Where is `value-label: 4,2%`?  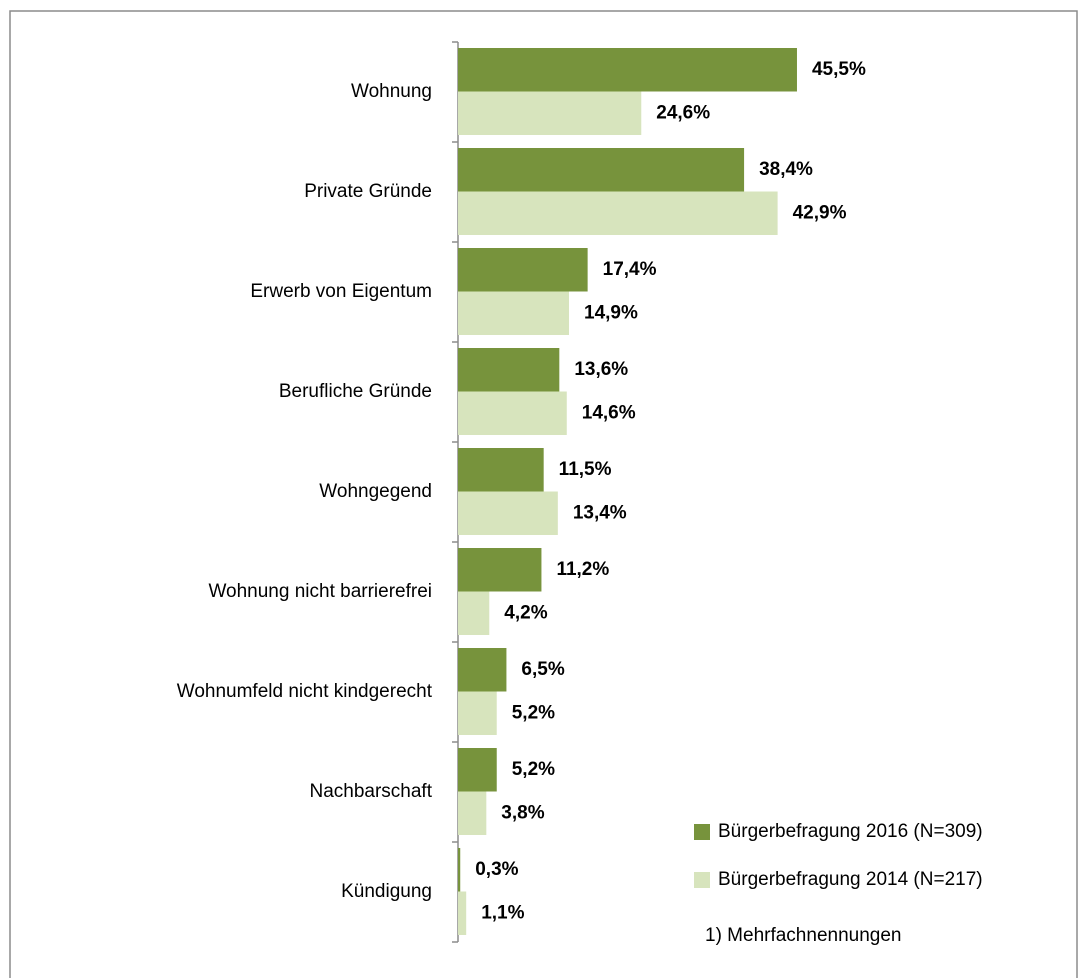 value-label: 4,2% is located at coordinates (525, 612).